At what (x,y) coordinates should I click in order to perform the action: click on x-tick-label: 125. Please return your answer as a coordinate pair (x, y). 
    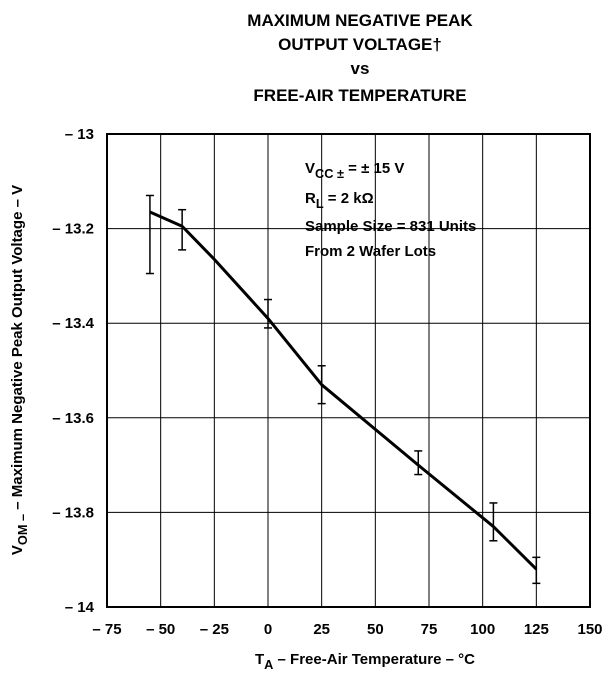
    Looking at the image, I should click on (536, 629).